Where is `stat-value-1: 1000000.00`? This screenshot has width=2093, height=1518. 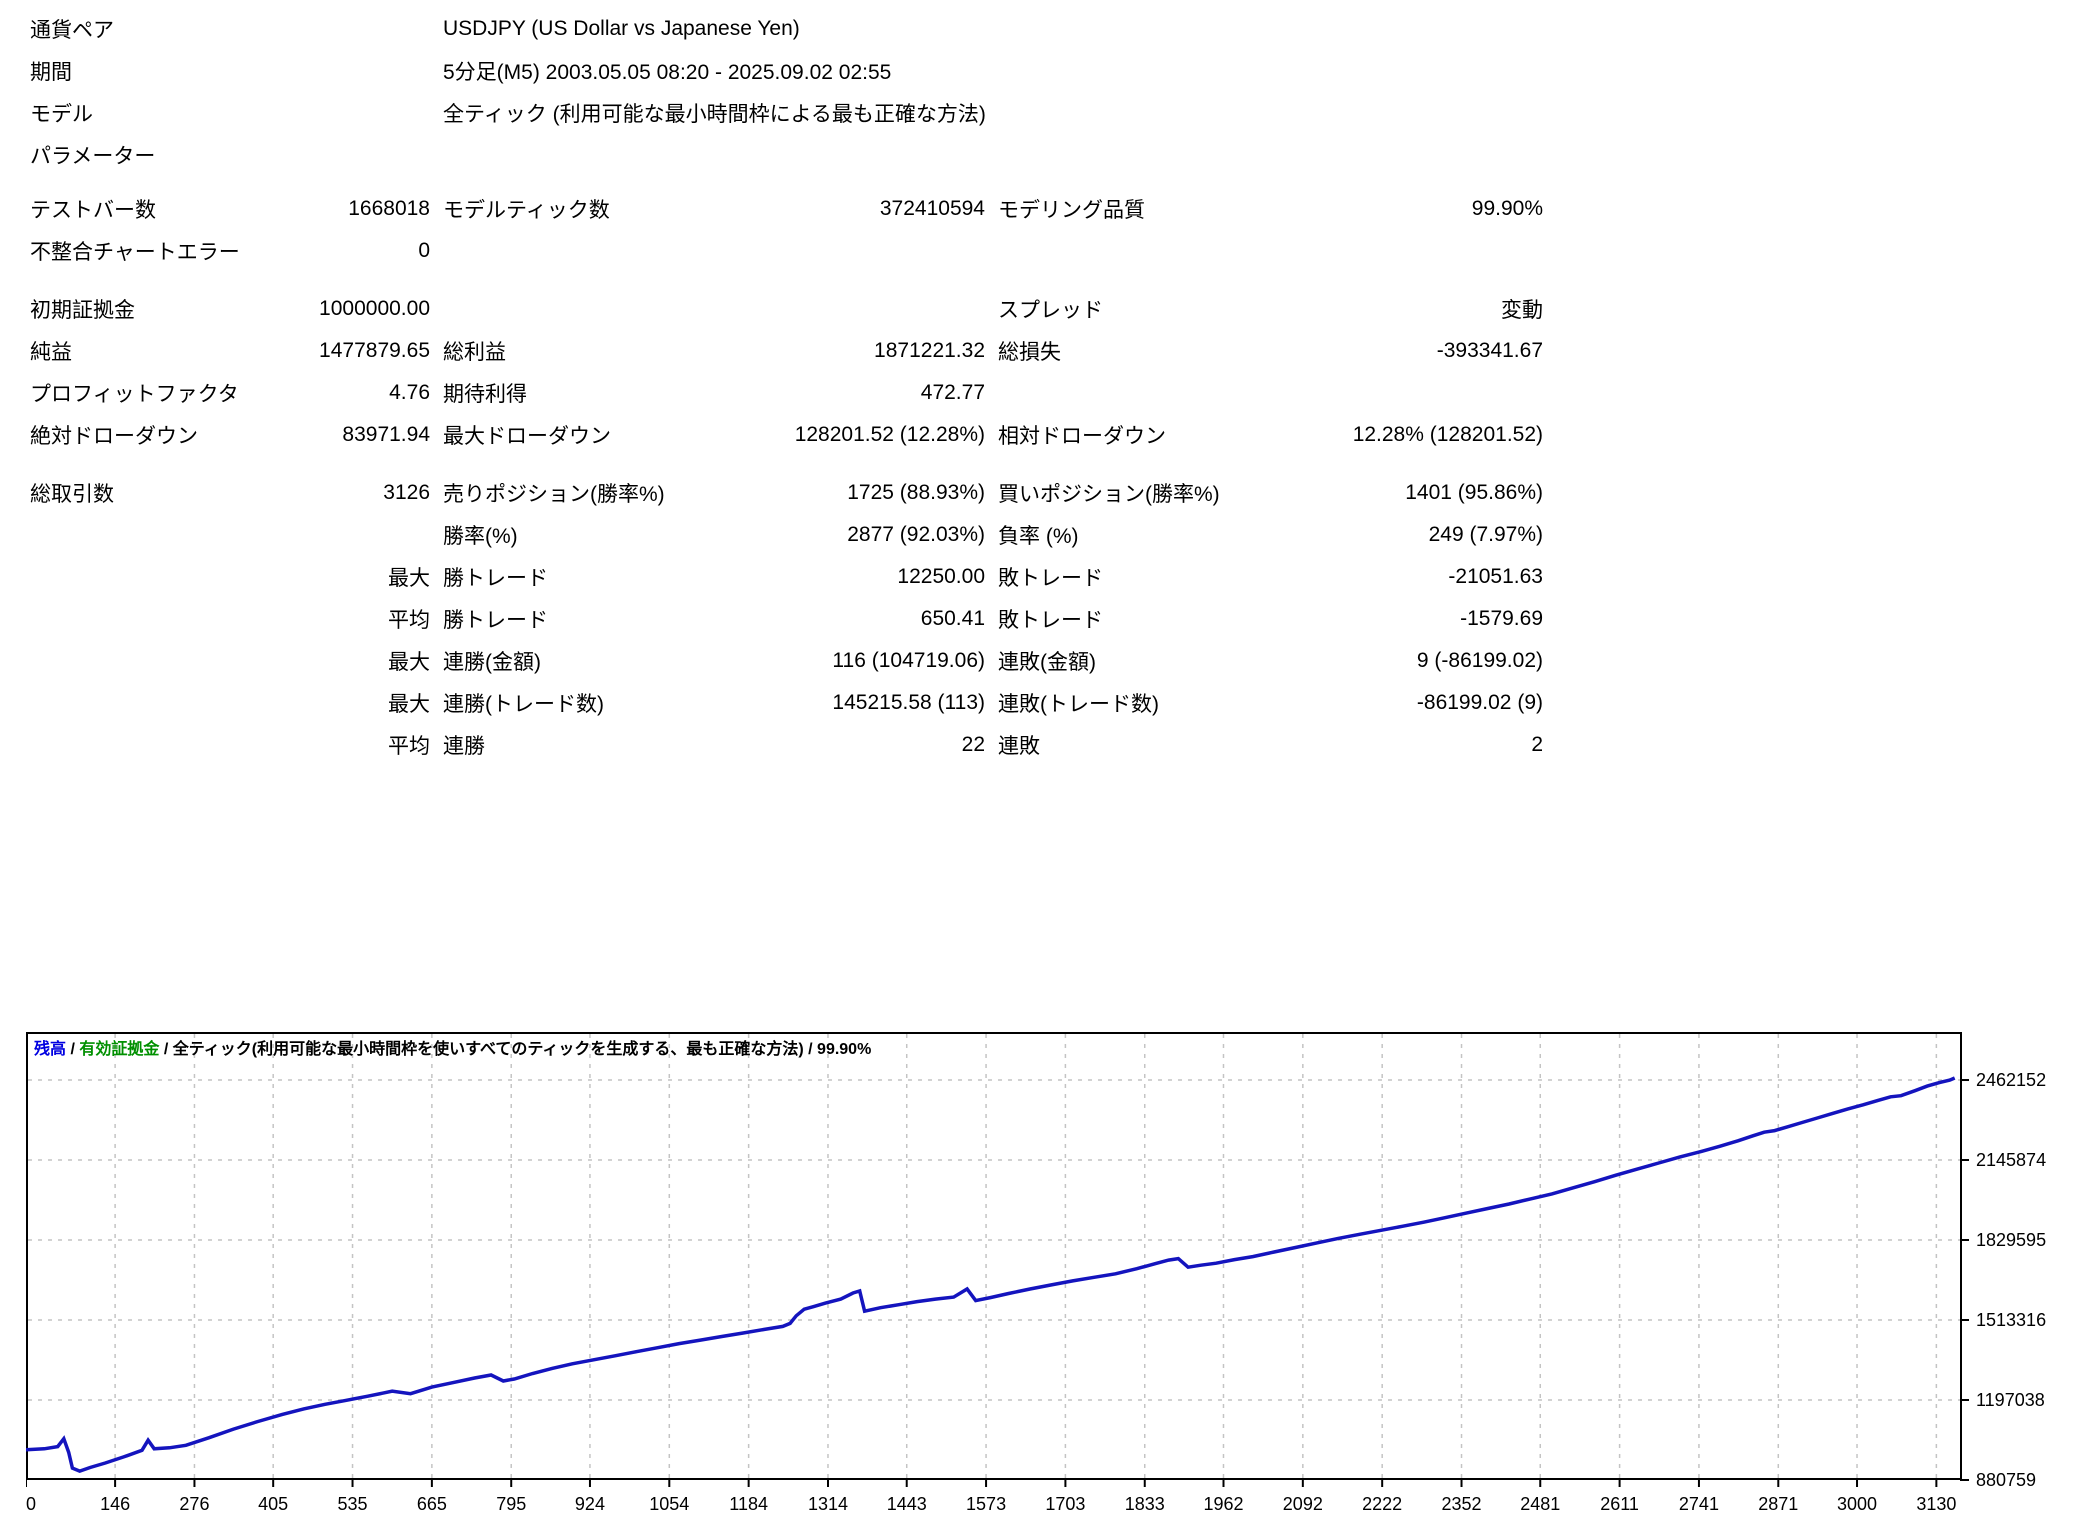
stat-value-1: 1000000.00 is located at coordinates (374, 308).